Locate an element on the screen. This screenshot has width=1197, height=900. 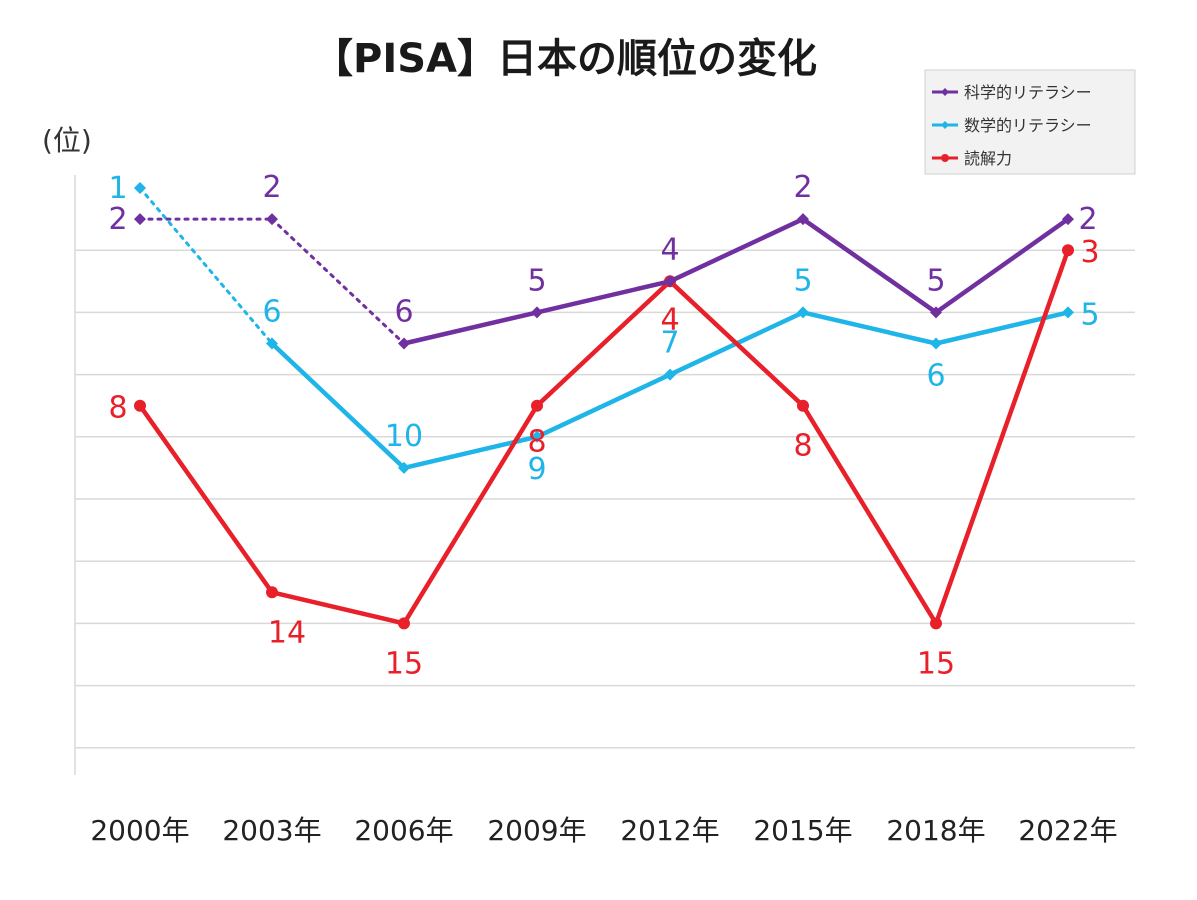
x-tick-label: 2018年 is located at coordinates (935, 830).